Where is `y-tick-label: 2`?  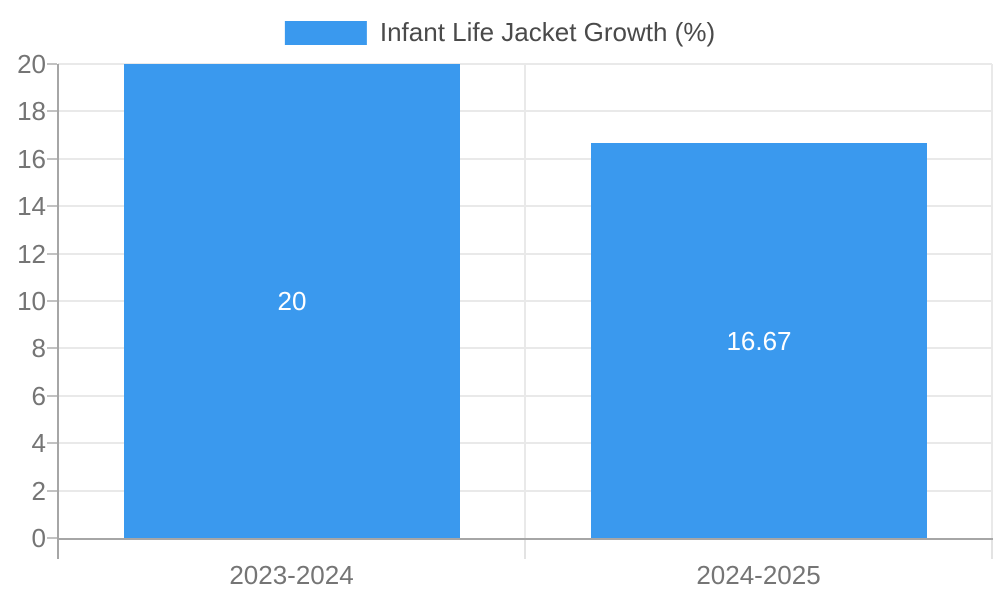
y-tick-label: 2 is located at coordinates (38, 491).